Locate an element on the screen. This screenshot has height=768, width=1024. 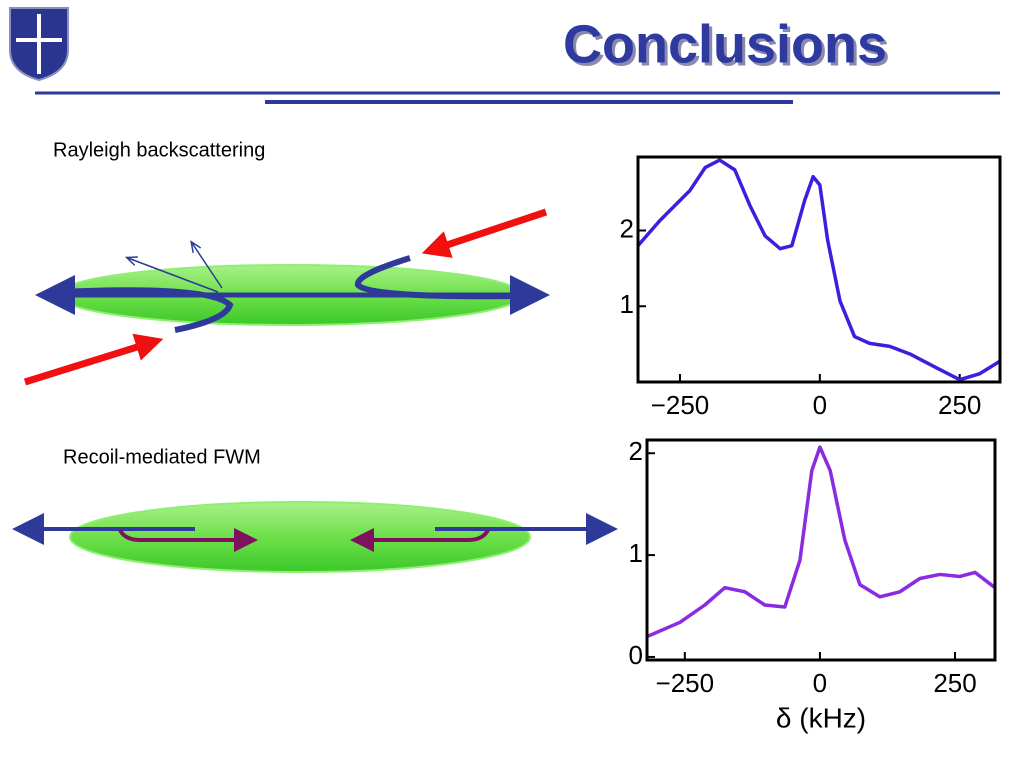
diagram-rayleigh is located at coordinates (286, 297).